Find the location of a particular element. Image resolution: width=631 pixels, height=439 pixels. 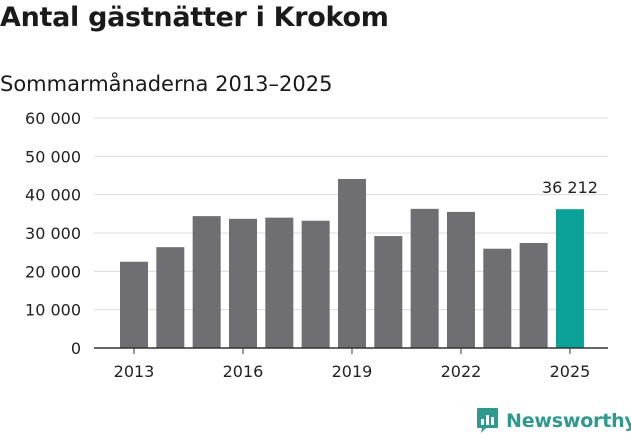

bar-2013 is located at coordinates (134, 304).